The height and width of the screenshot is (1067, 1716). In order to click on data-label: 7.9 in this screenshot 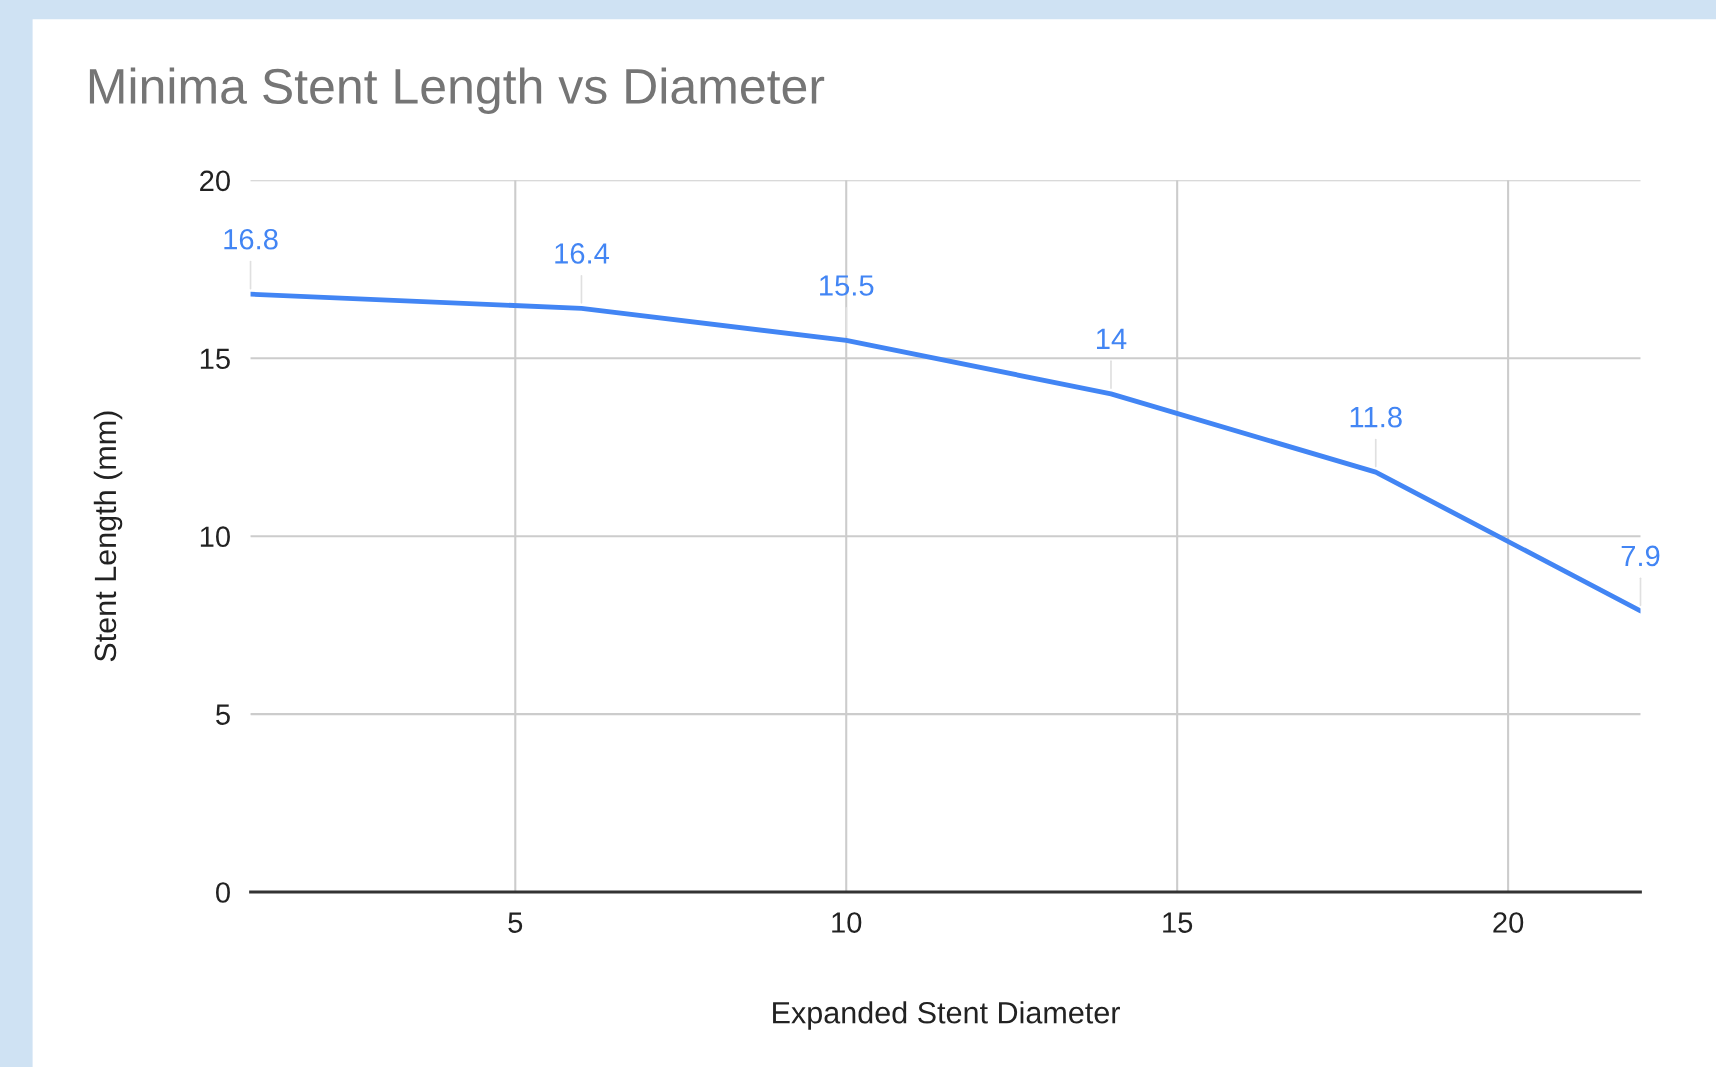, I will do `click(1640, 556)`.